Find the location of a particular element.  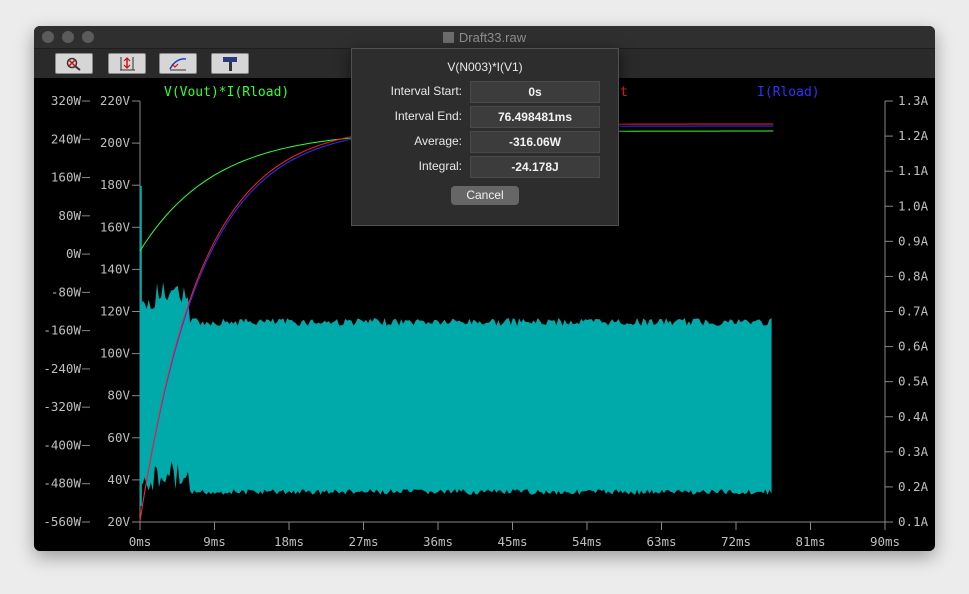

voltage-tick-label: 140V is located at coordinates (115, 268).